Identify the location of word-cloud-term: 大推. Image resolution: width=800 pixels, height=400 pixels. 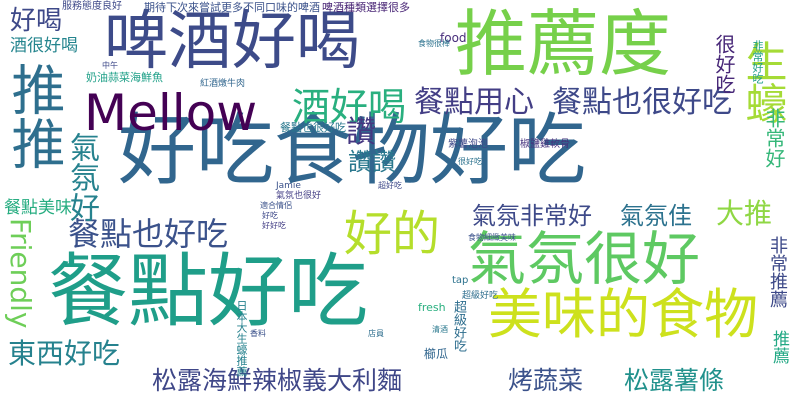
(744, 213).